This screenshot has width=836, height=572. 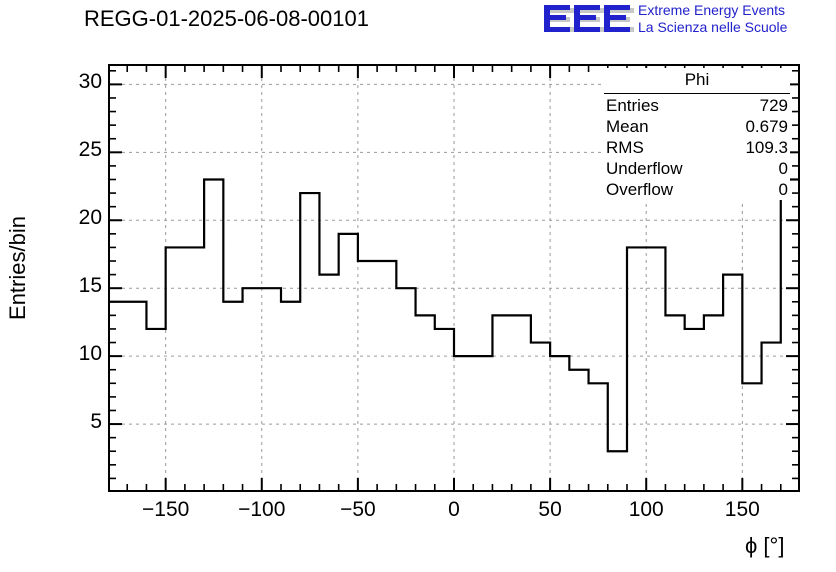 What do you see at coordinates (226, 18) in the screenshot?
I see `page-title: REGG-01-2025-06-08-00101` at bounding box center [226, 18].